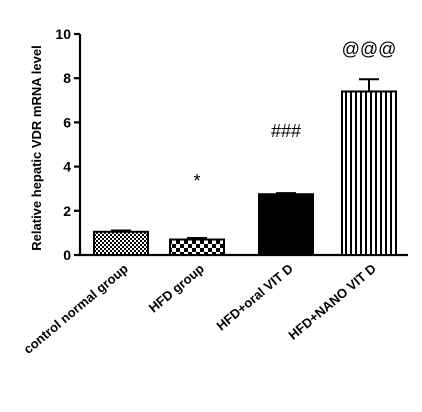  I want to click on y-tick-label-2: 2, so click(67, 211).